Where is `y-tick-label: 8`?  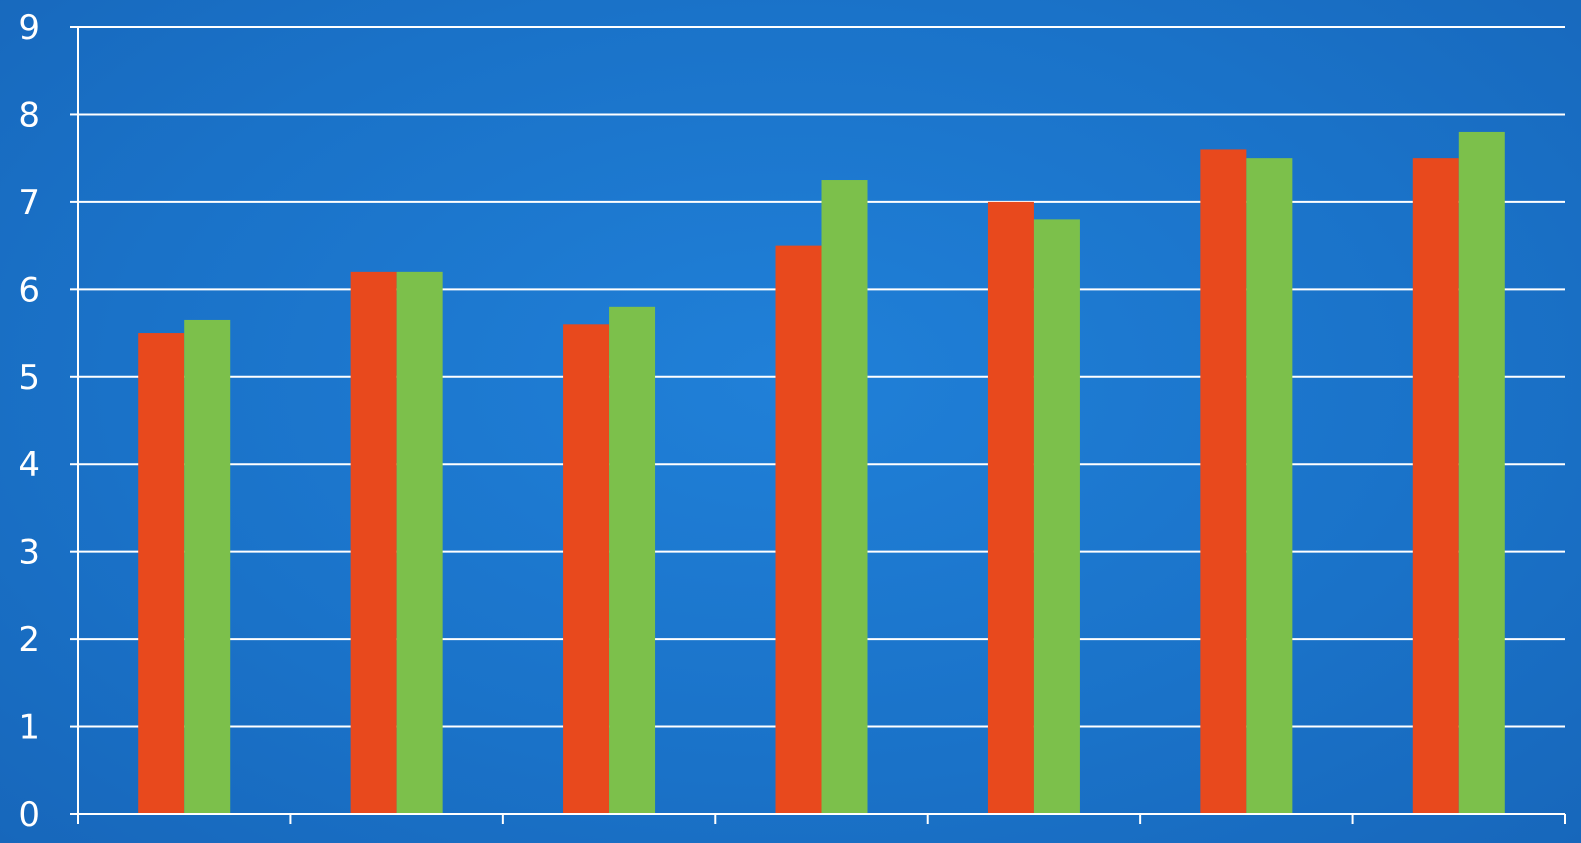 y-tick-label: 8 is located at coordinates (29, 115).